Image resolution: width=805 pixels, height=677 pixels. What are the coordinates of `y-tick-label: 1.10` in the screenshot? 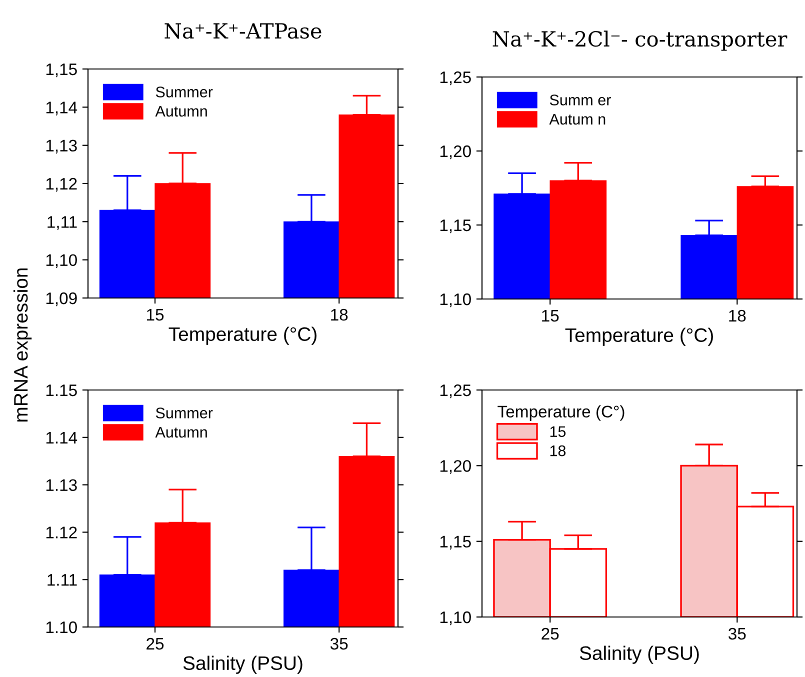 It's located at (61, 627).